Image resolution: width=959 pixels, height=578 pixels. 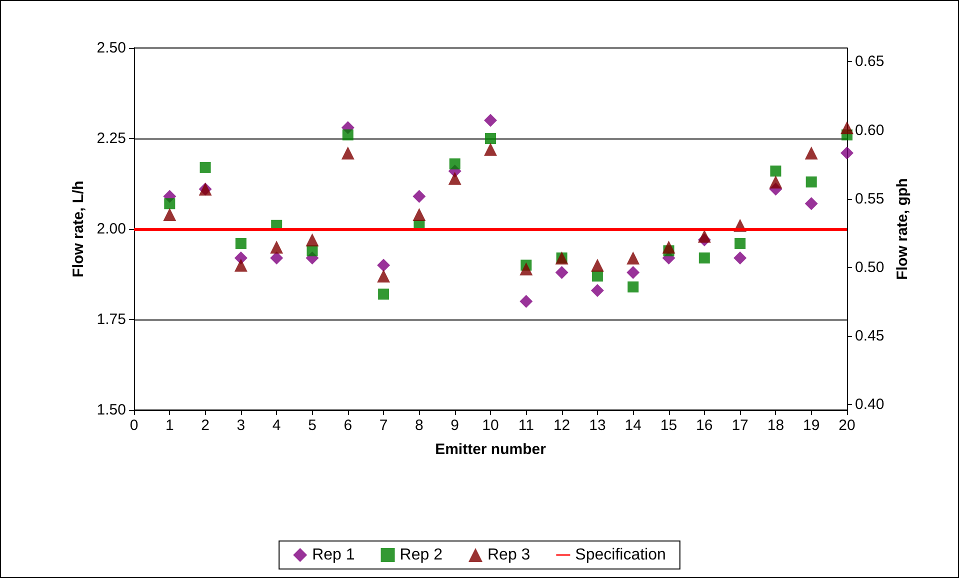 I want to click on x-tick-label: 19, so click(x=811, y=425).